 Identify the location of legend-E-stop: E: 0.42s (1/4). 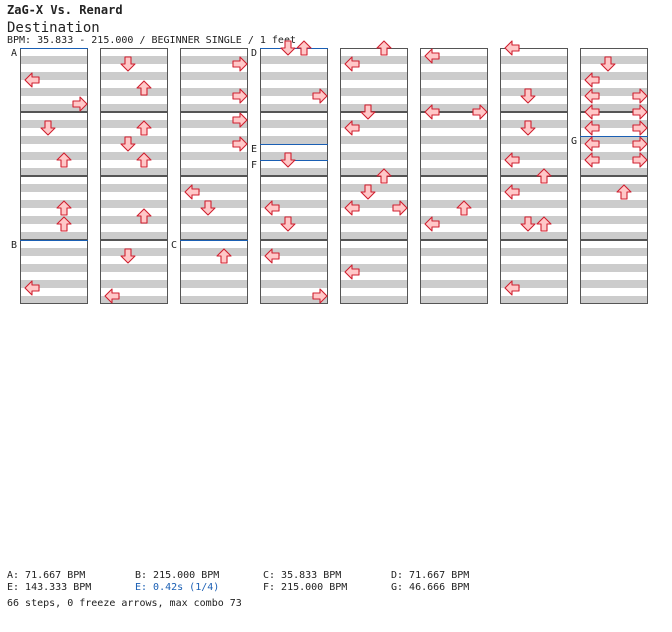
(177, 587).